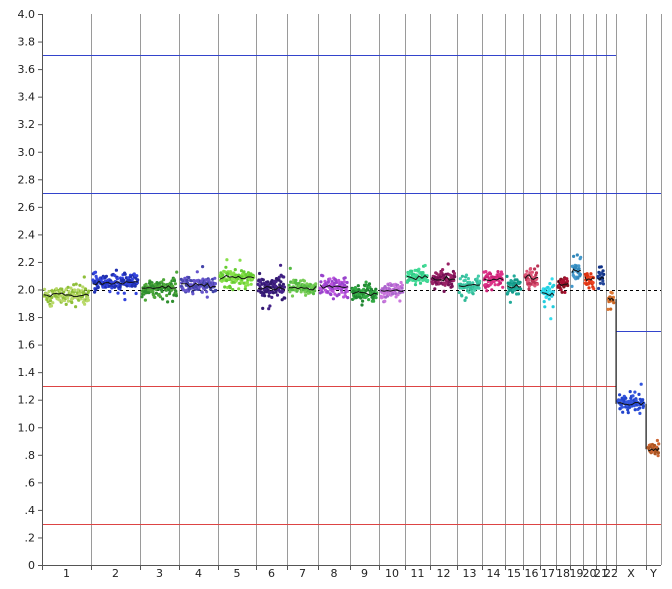  I want to click on chromosome-label: 11, so click(418, 573).